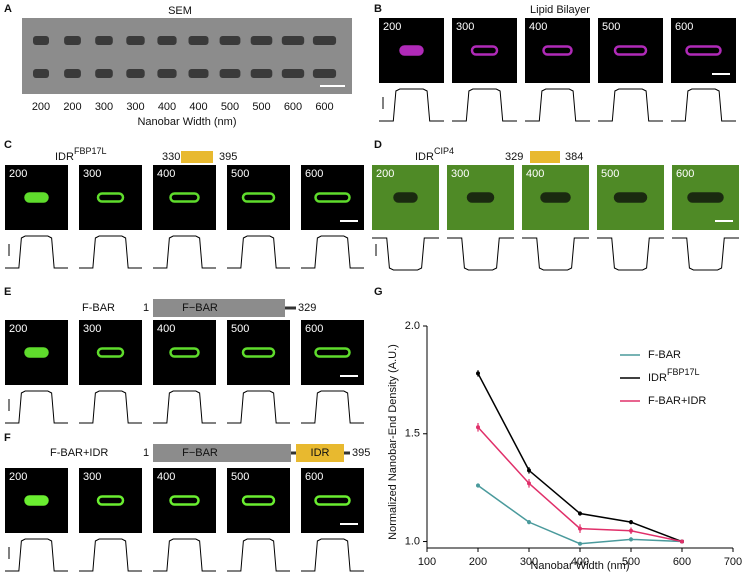  I want to click on construct-label: IDRCIP4, so click(434, 154).